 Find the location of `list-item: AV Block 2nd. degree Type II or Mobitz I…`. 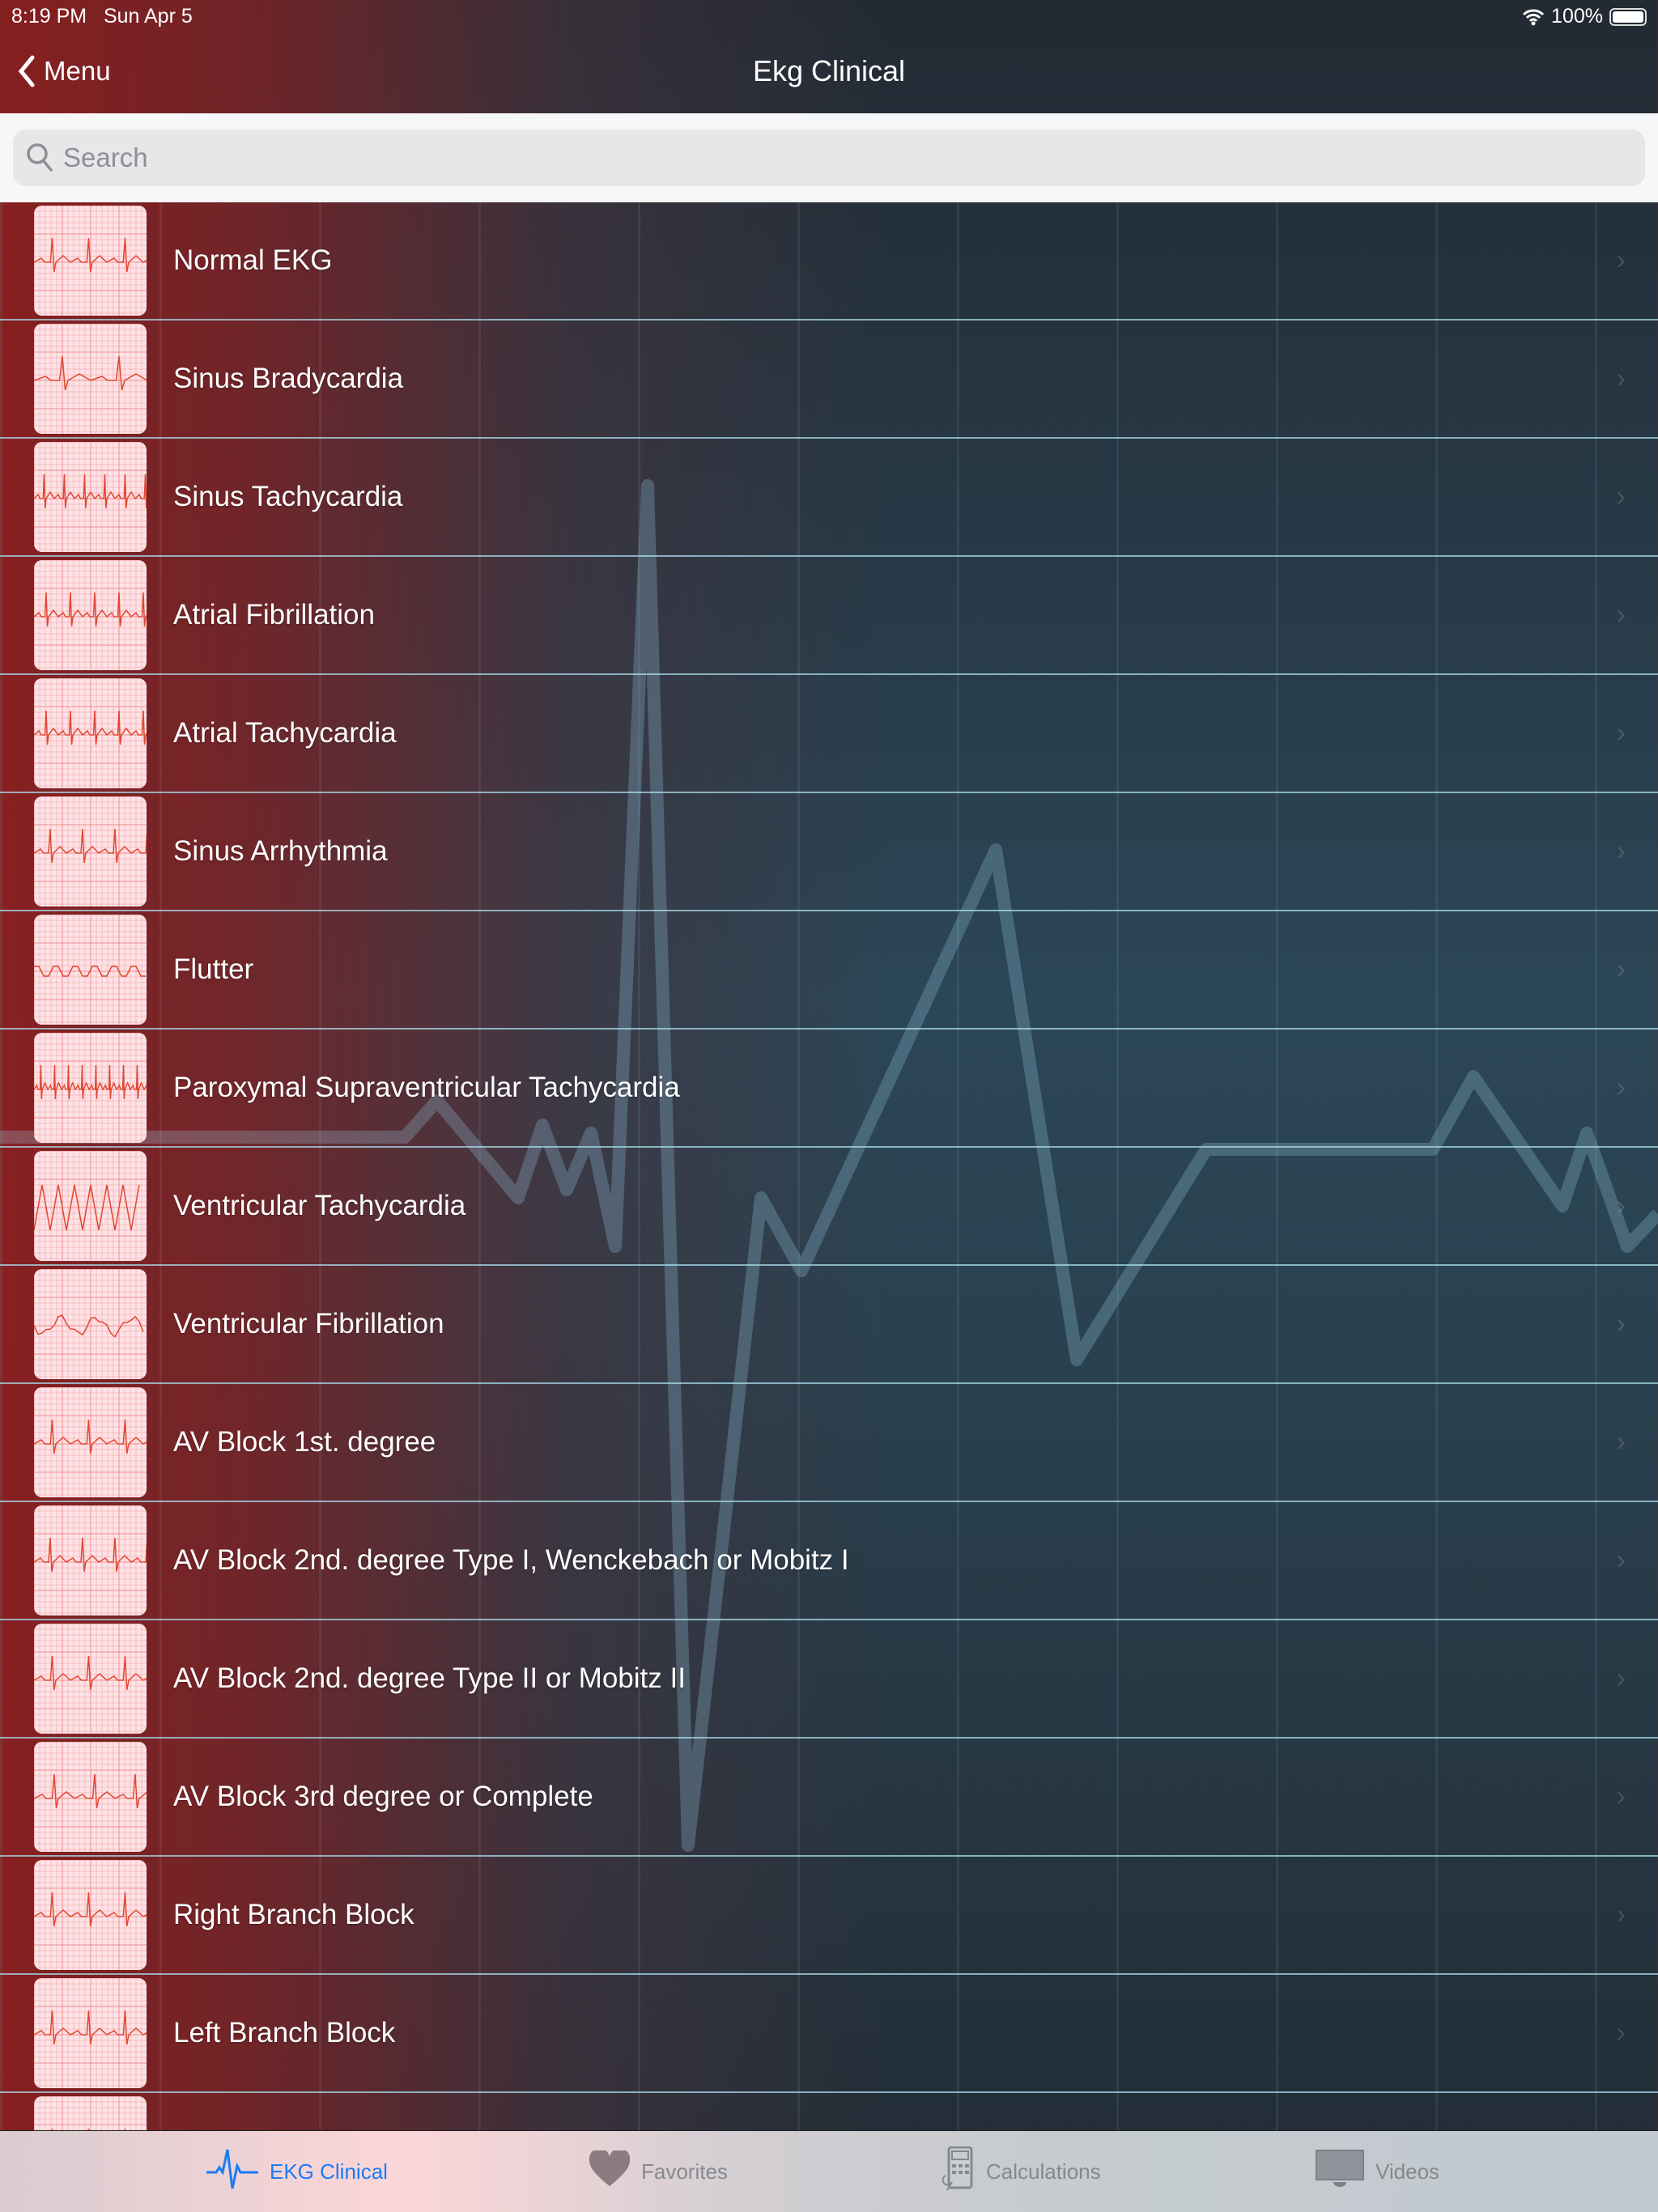

list-item: AV Block 2nd. degree Type II or Mobitz I… is located at coordinates (829, 1679).